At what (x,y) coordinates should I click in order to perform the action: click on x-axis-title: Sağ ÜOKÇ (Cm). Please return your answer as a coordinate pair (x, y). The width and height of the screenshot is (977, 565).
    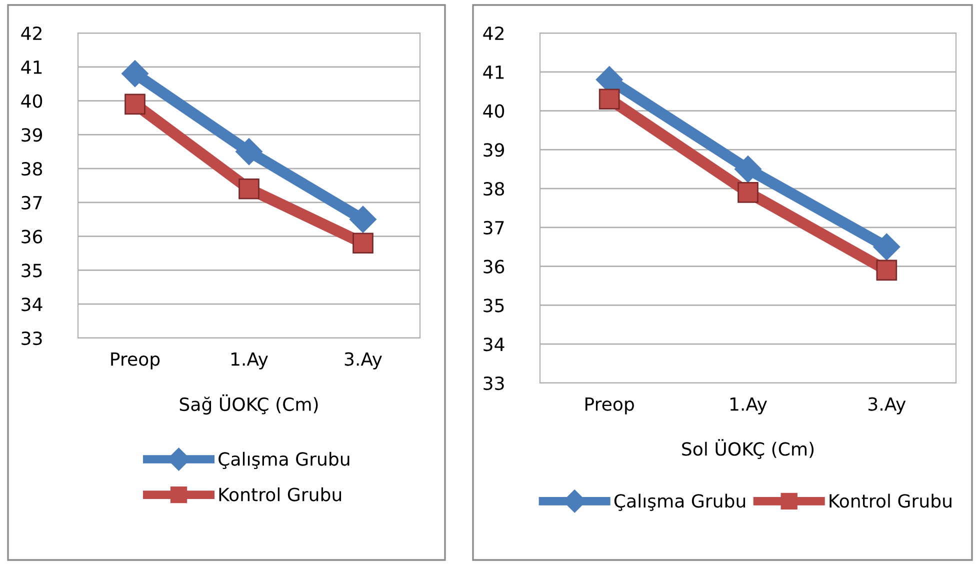
    Looking at the image, I should click on (249, 404).